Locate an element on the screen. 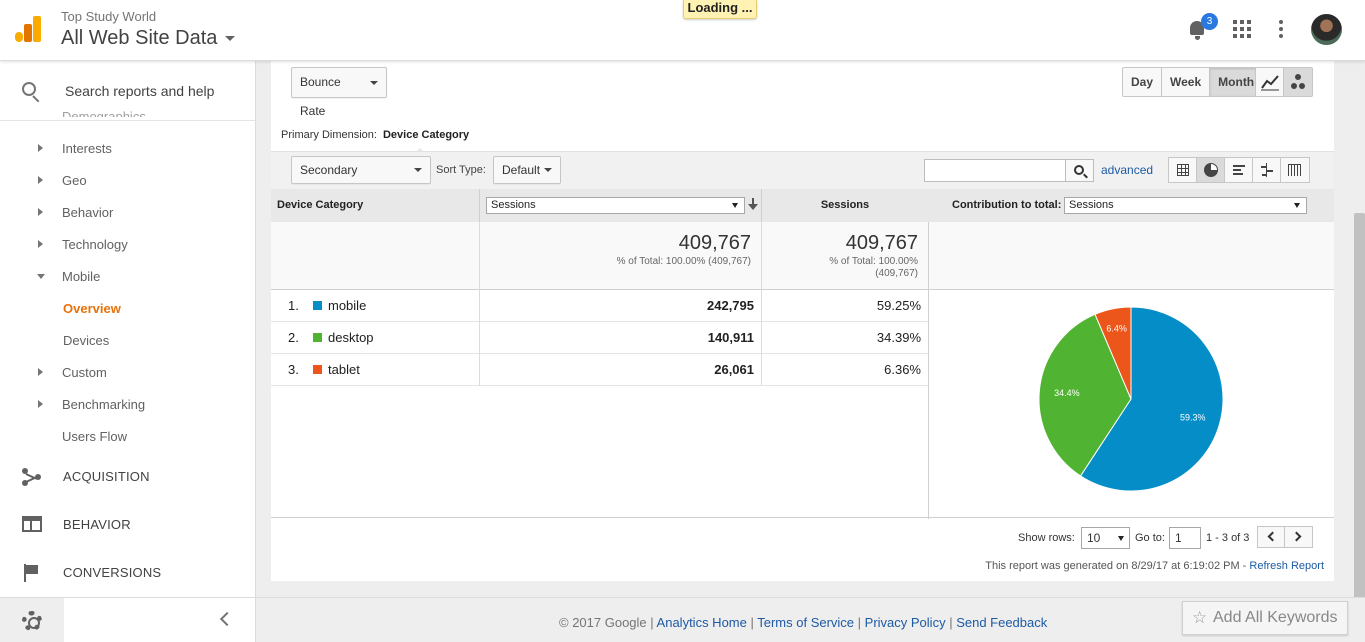 The width and height of the screenshot is (1365, 642). search-input: Search reports and help is located at coordinates (140, 91).